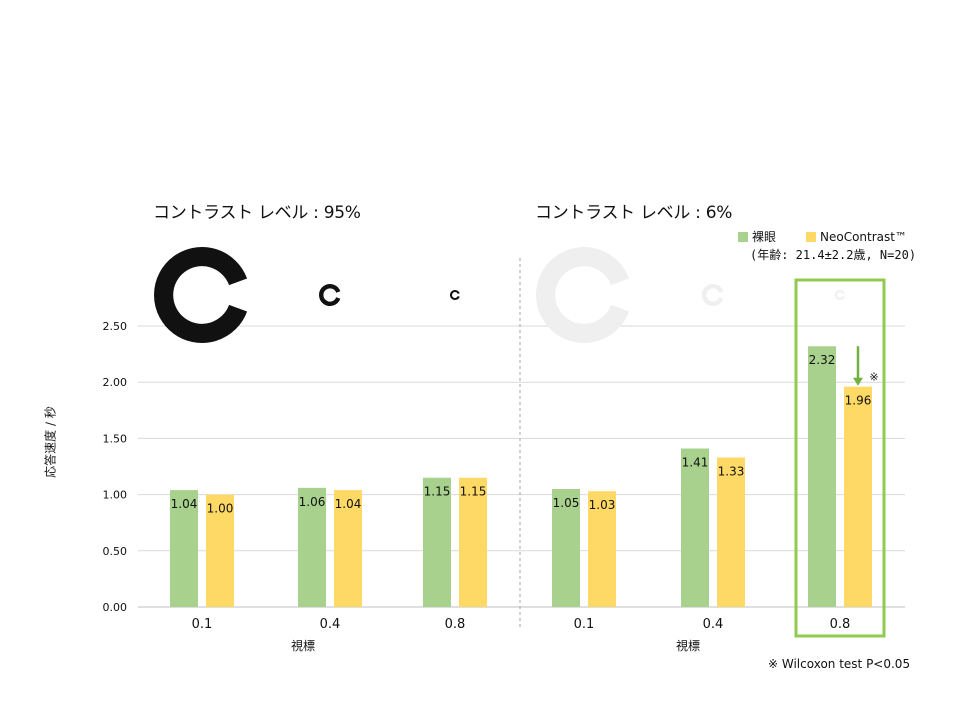 The image size is (960, 720). Describe the element at coordinates (634, 213) in the screenshot. I see `panel-title-low-contrast: コントラスト レベル : 6%` at that location.